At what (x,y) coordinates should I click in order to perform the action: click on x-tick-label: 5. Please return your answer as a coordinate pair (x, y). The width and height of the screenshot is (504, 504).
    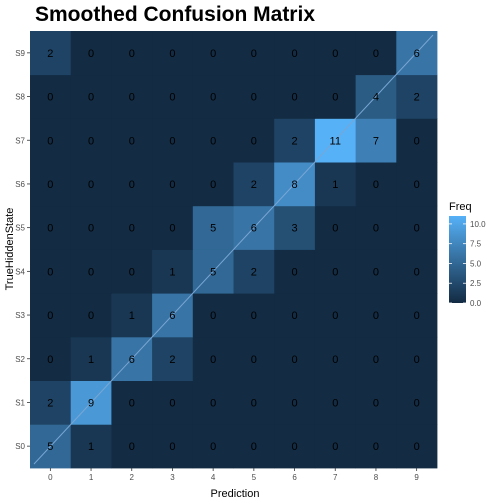
    Looking at the image, I should click on (254, 477).